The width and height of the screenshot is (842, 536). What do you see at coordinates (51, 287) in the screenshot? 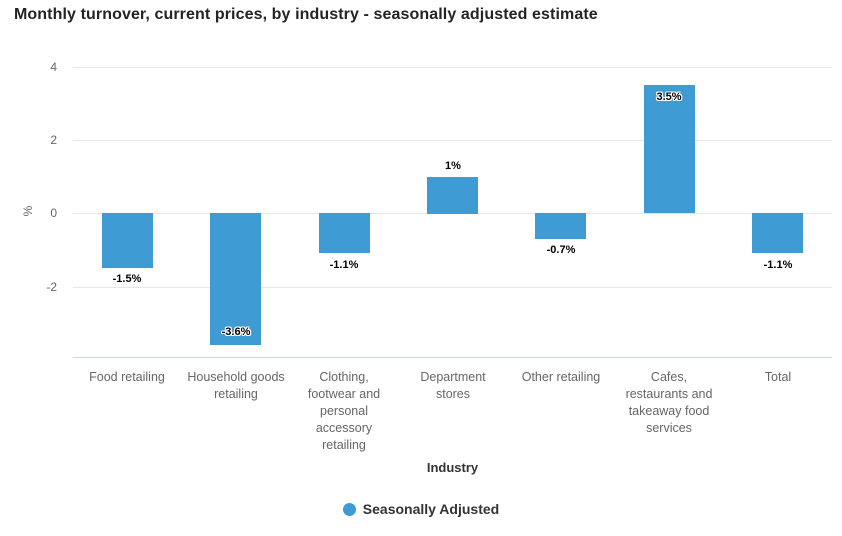
I see `y-tick-label: -2` at bounding box center [51, 287].